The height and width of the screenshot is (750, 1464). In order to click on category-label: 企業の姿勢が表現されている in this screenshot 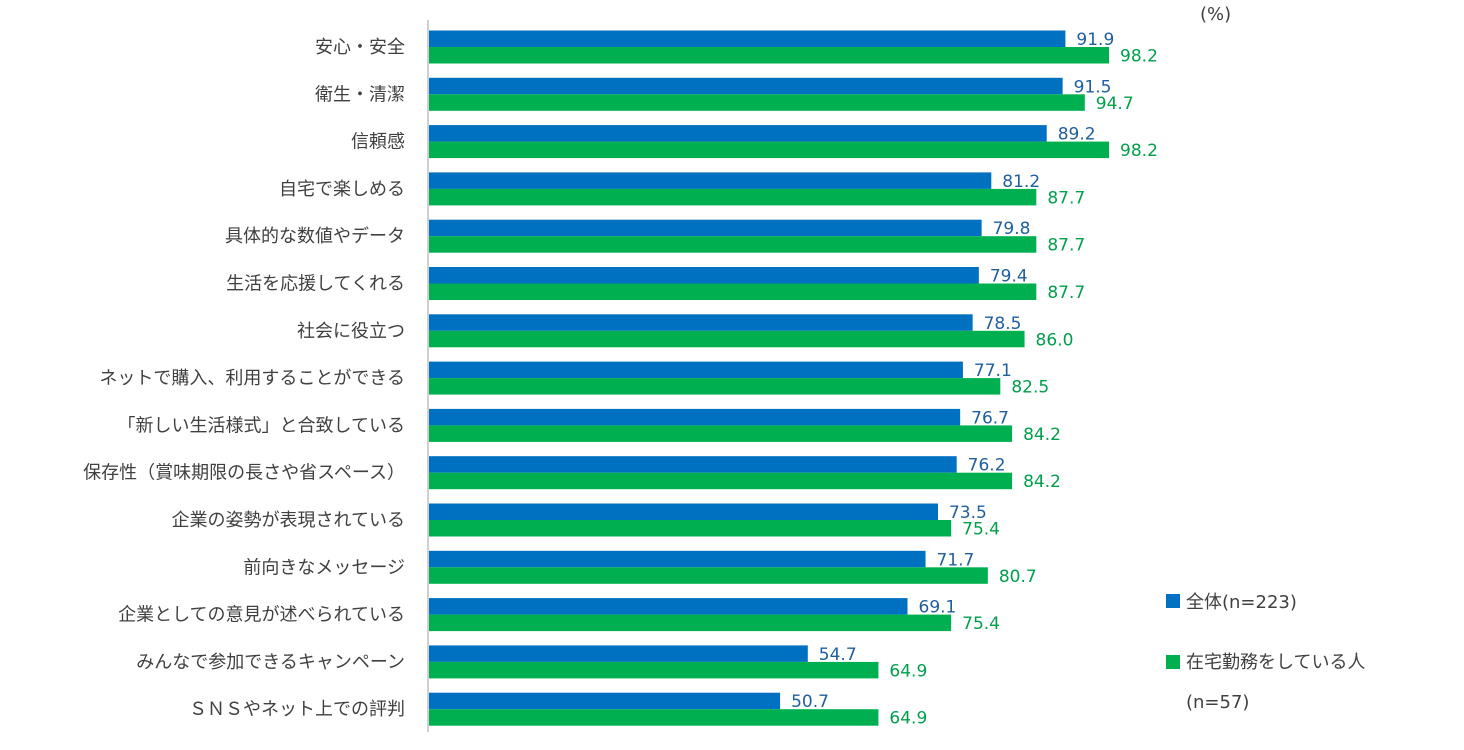, I will do `click(288, 520)`.